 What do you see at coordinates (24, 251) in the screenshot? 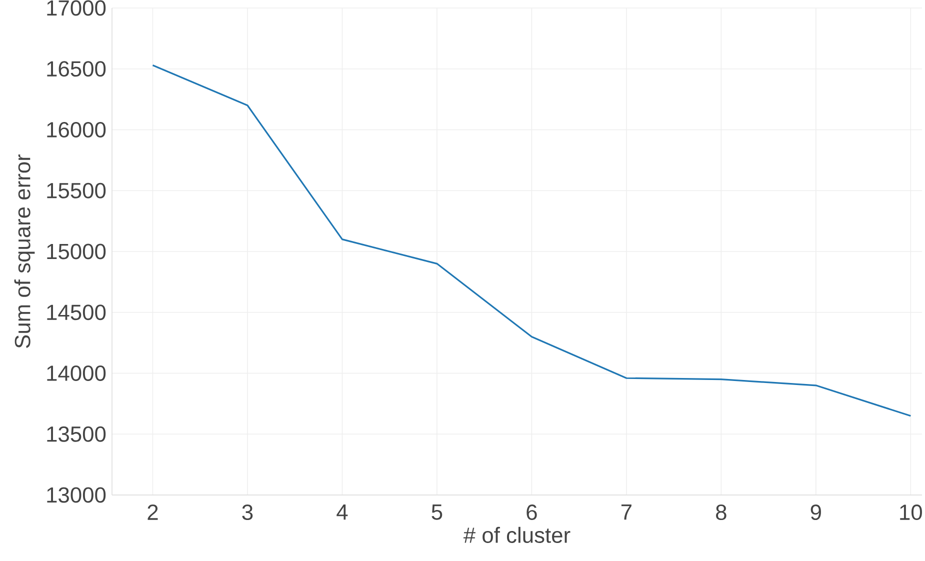
I see `y-axis-title: Sum of square error` at bounding box center [24, 251].